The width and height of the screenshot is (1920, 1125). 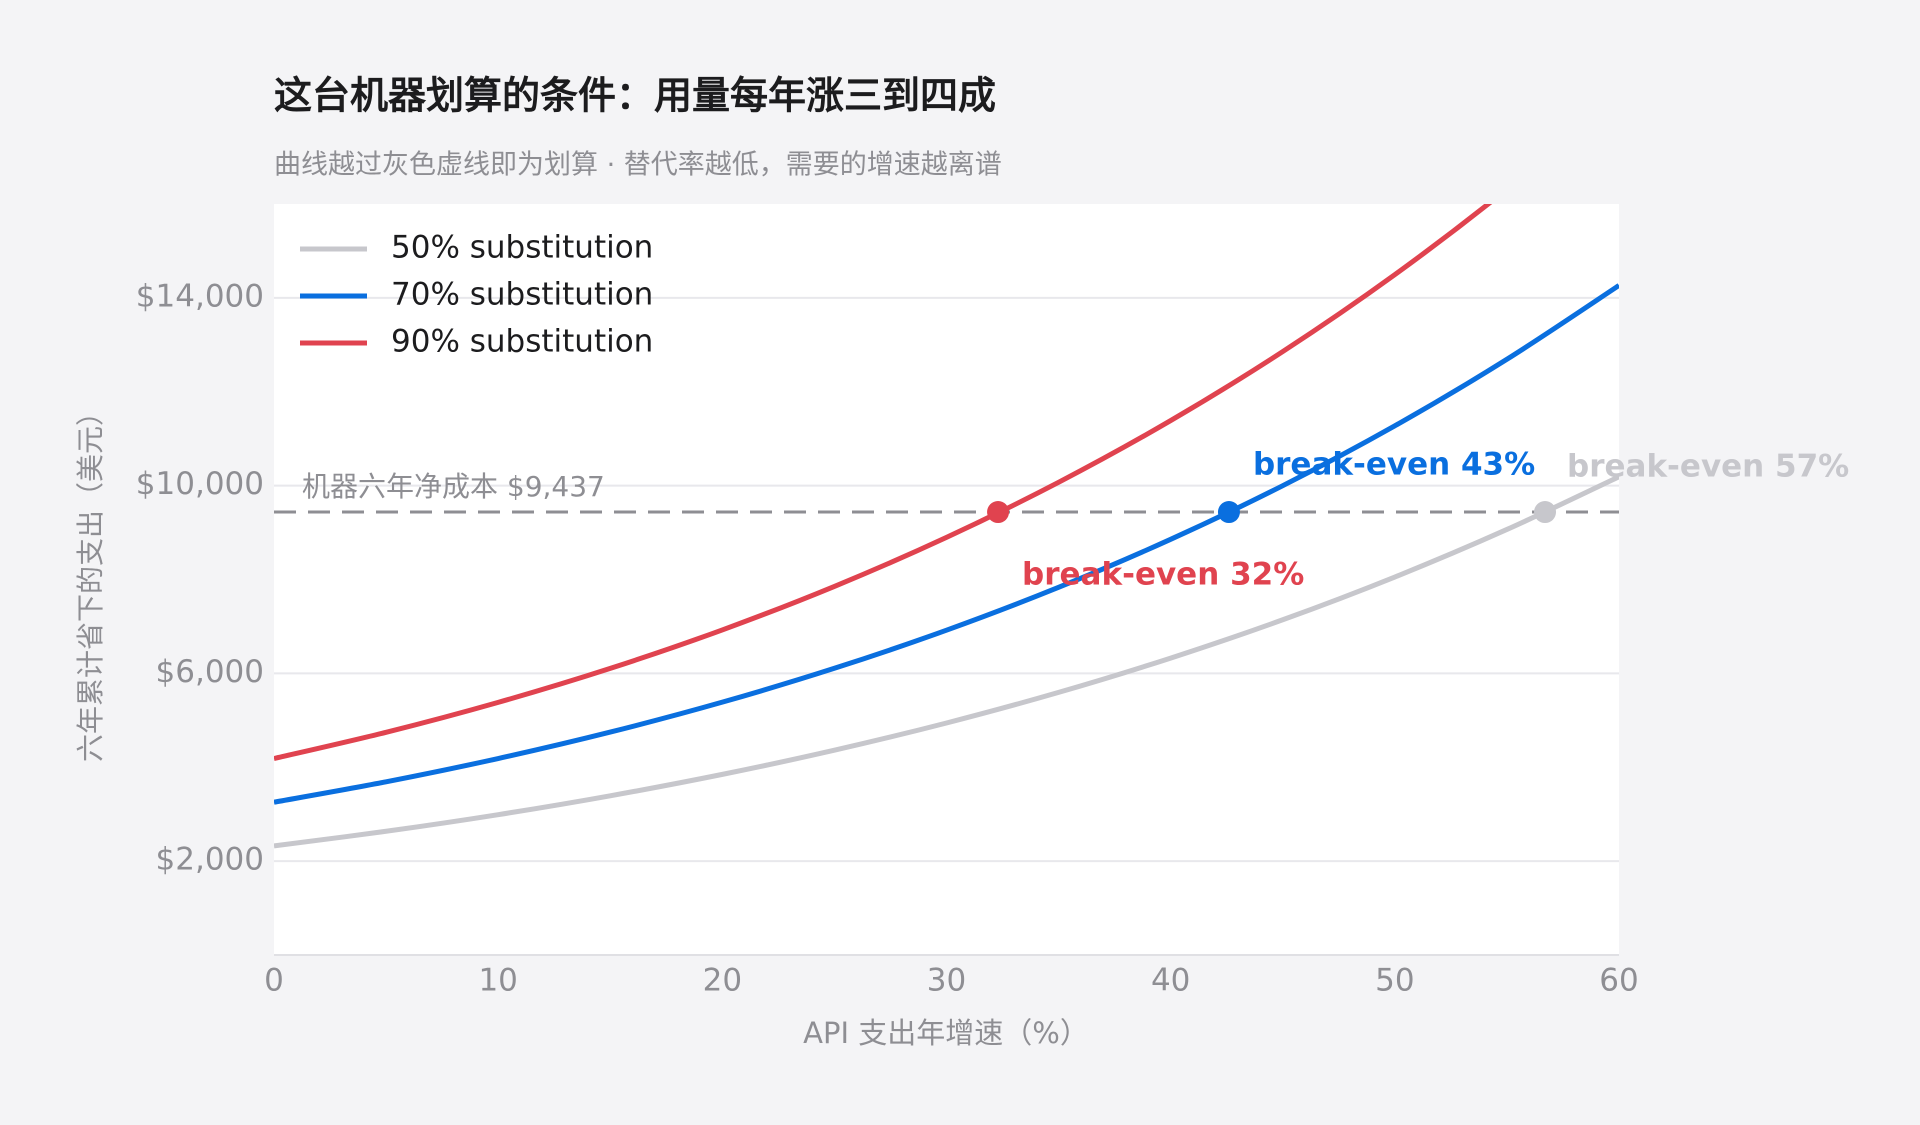 I want to click on legend-label: 50% substitution, so click(x=522, y=248).